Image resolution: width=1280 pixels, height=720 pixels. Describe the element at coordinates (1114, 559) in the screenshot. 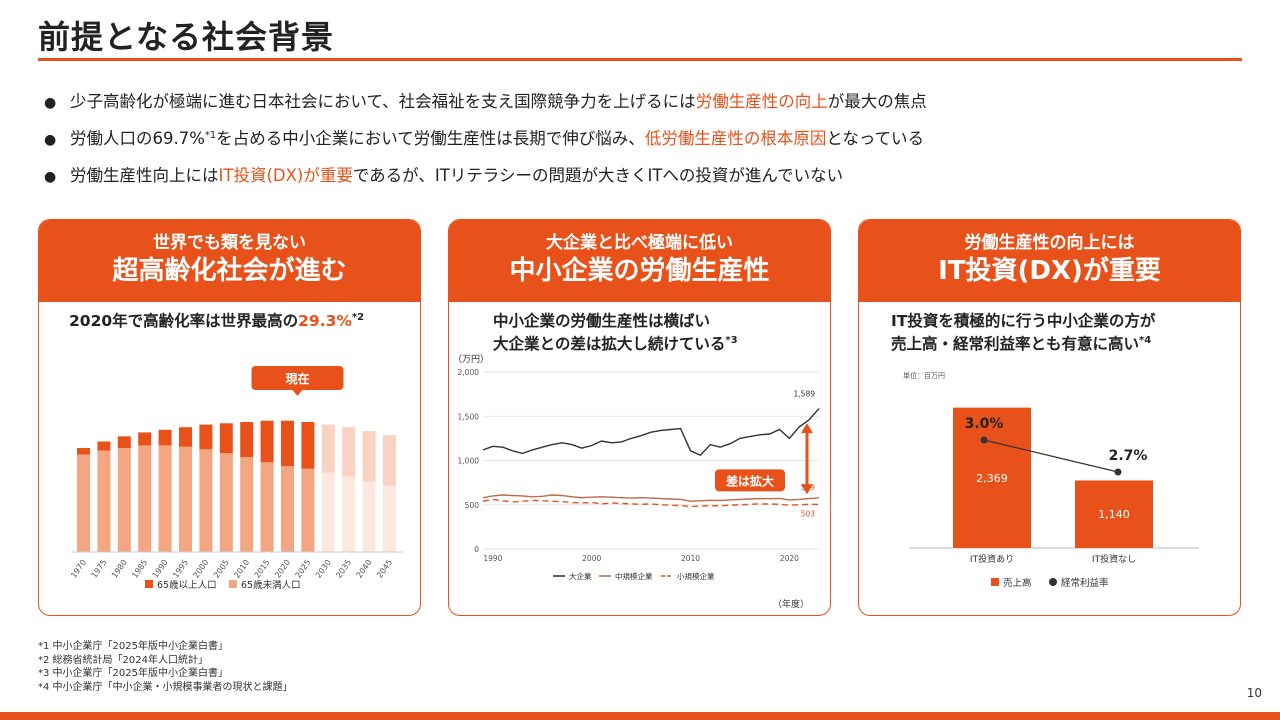

I see `x-category-label: IT投資なし` at that location.